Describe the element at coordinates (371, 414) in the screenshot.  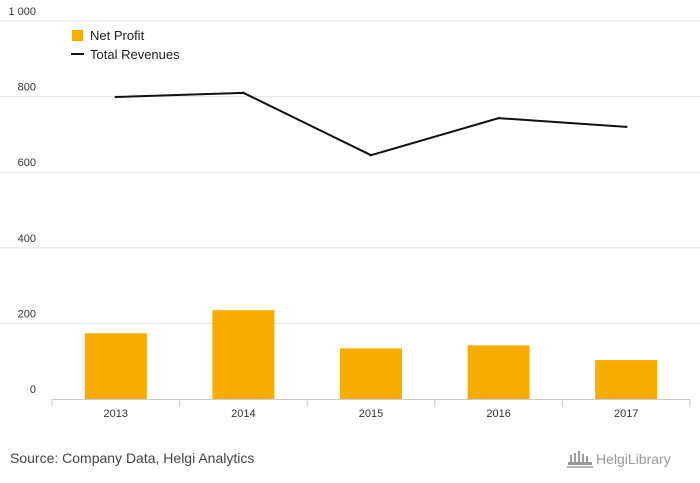
I see `x-tick-label: 2015` at that location.